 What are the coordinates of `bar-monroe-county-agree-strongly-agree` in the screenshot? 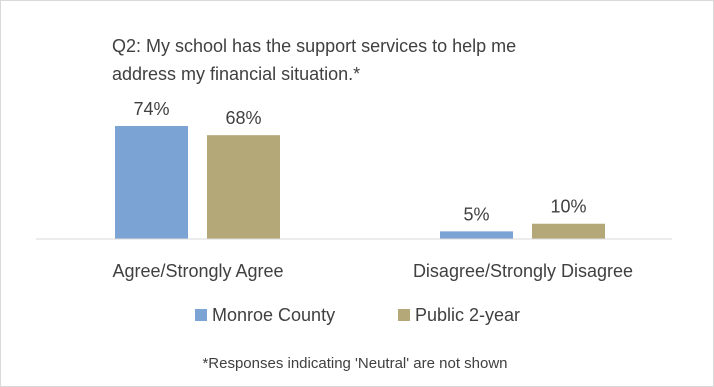 It's located at (151, 182).